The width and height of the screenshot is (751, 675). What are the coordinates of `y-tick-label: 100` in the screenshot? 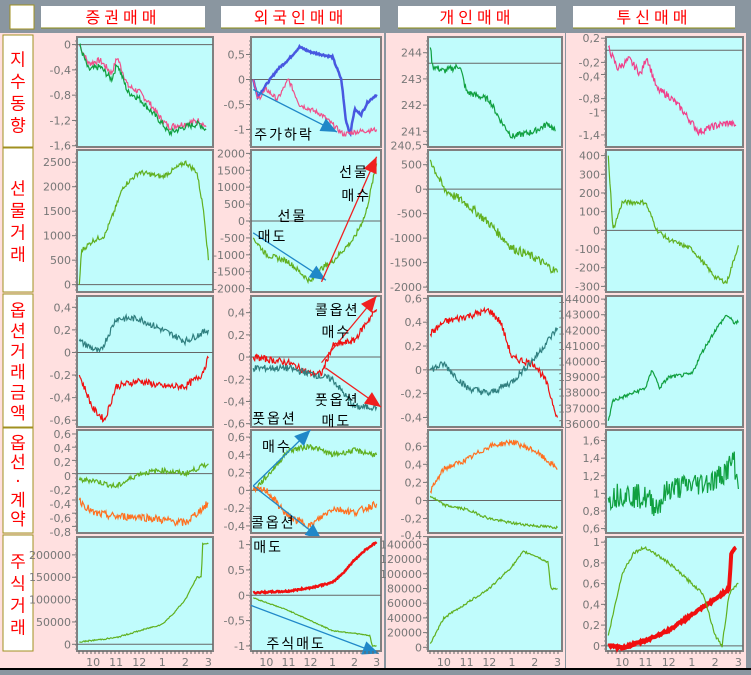 It's located at (589, 212).